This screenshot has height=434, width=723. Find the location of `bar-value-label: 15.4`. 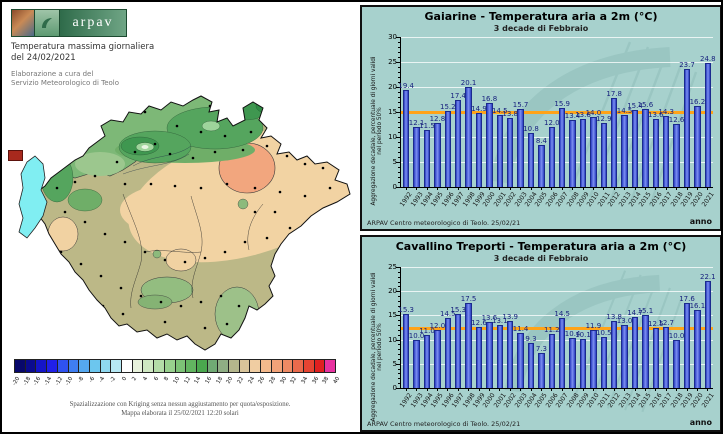

bar-value-label: 15.4 is located at coordinates (635, 106).